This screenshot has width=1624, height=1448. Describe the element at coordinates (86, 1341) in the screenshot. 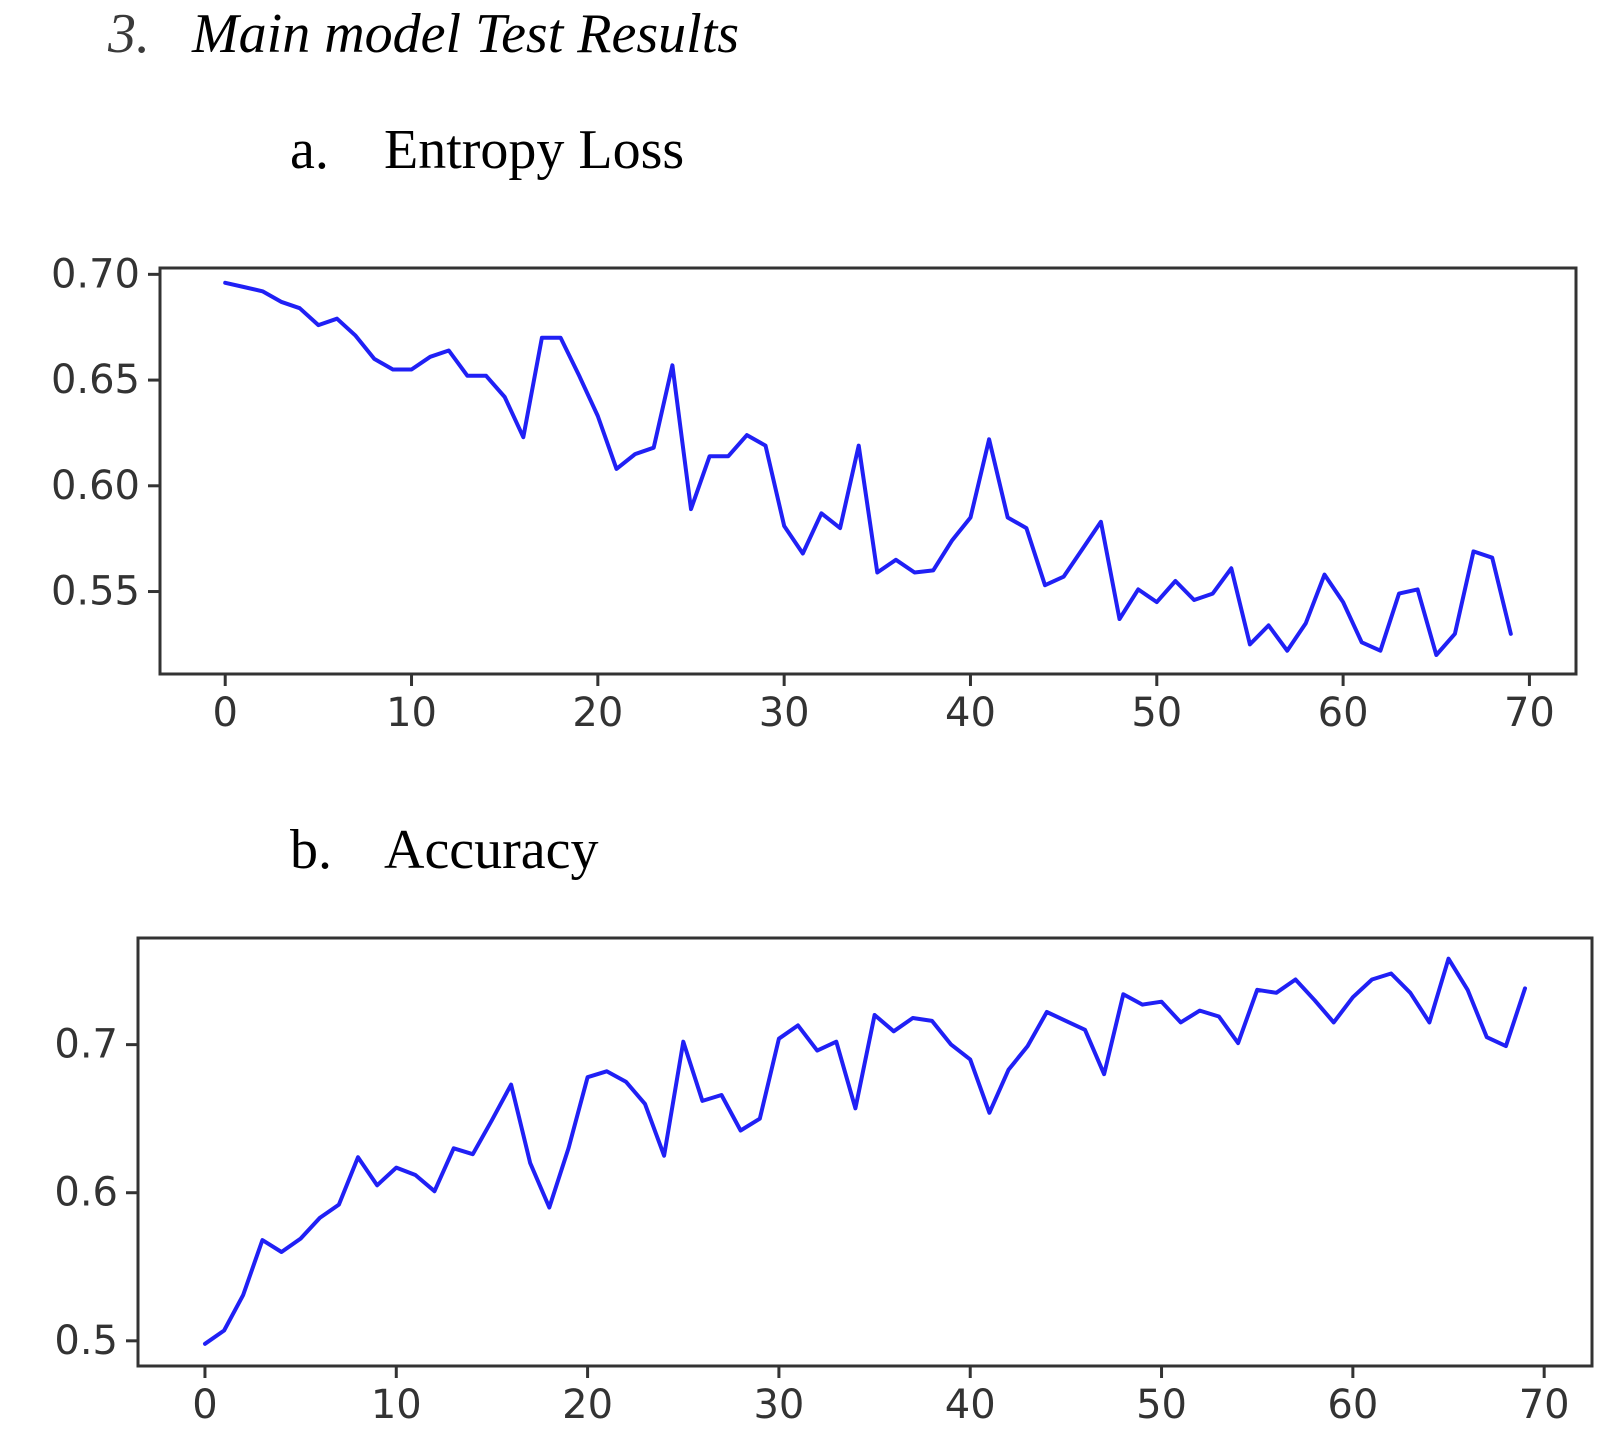

I see `y-tick-label: 0.5` at that location.